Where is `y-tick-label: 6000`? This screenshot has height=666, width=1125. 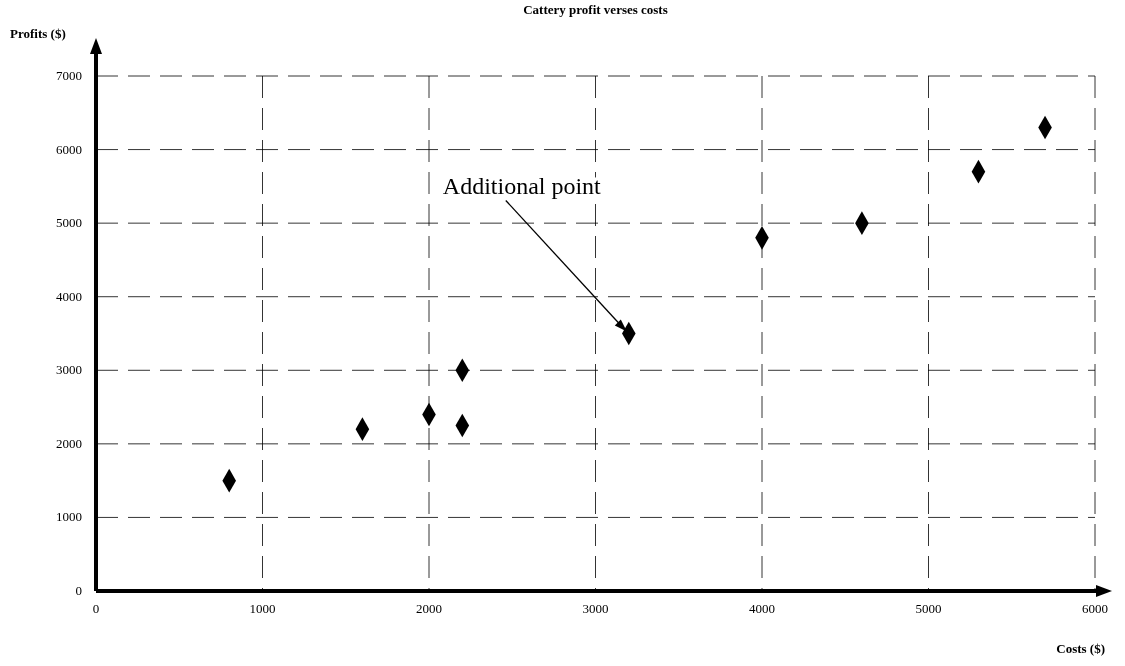 y-tick-label: 6000 is located at coordinates (69, 149).